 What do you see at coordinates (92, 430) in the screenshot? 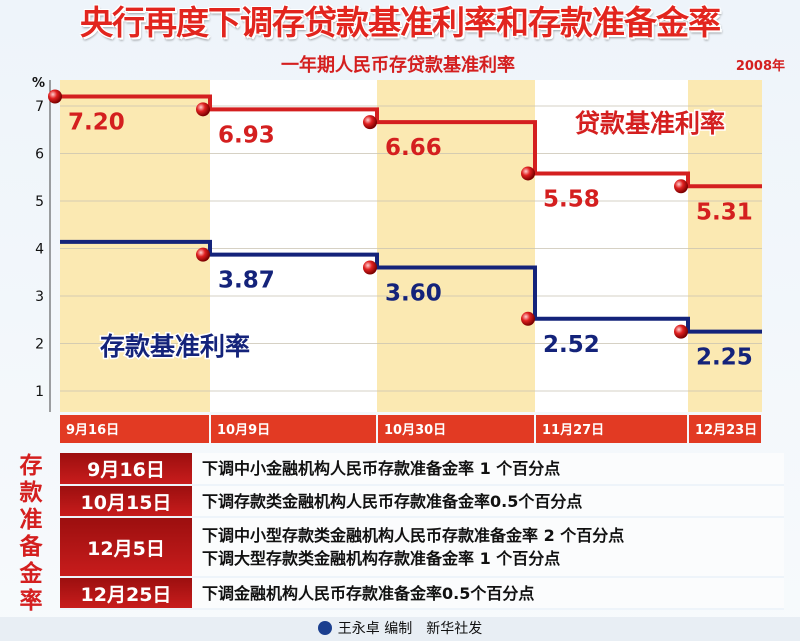
I see `x-tick-label: 9月16日` at bounding box center [92, 430].